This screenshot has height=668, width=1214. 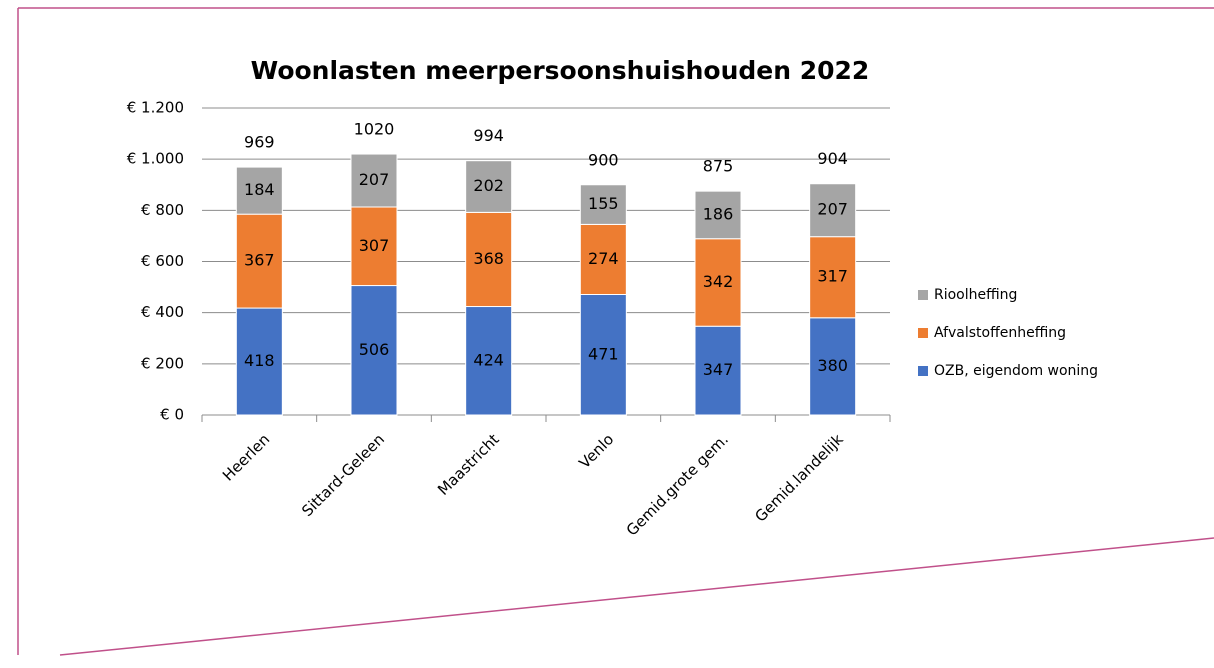 What do you see at coordinates (155, 159) in the screenshot?
I see `y-tick-label: € 1.000` at bounding box center [155, 159].